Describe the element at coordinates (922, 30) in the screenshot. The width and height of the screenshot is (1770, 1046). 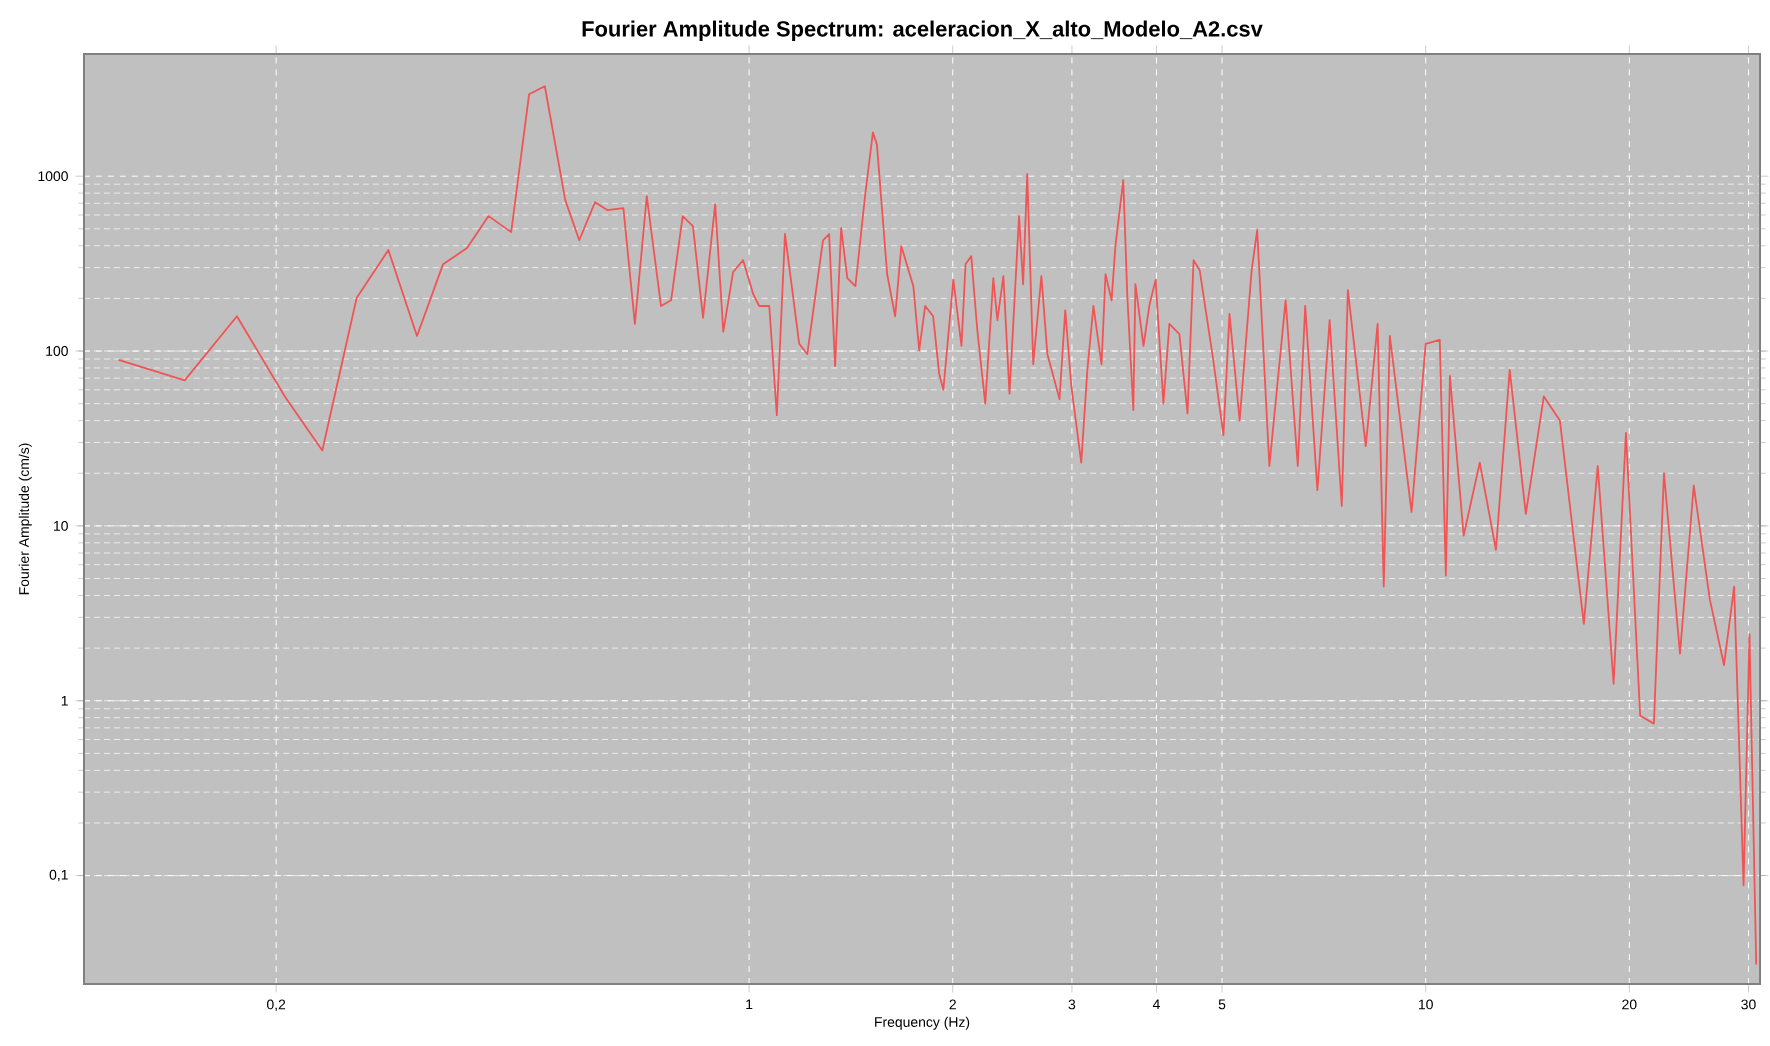
I see `chart-title: Fourier Amplitude Spectrum: aceleracion_X_alto_Modelo_A2.csv` at that location.